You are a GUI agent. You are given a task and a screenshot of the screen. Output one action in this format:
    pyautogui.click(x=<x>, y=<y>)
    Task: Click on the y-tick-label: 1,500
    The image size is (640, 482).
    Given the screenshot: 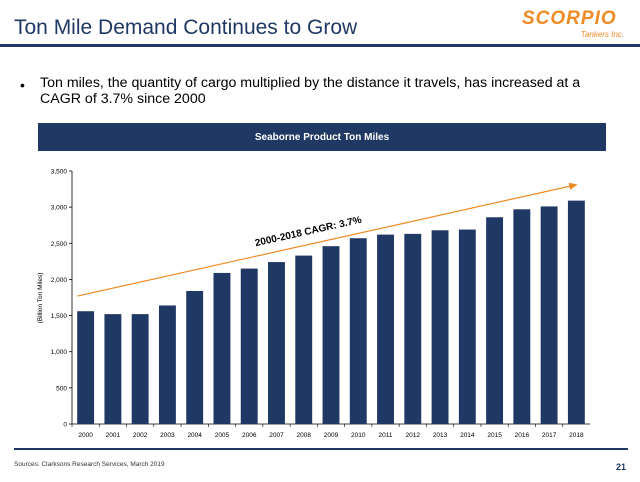 What is the action you would take?
    pyautogui.click(x=59, y=316)
    